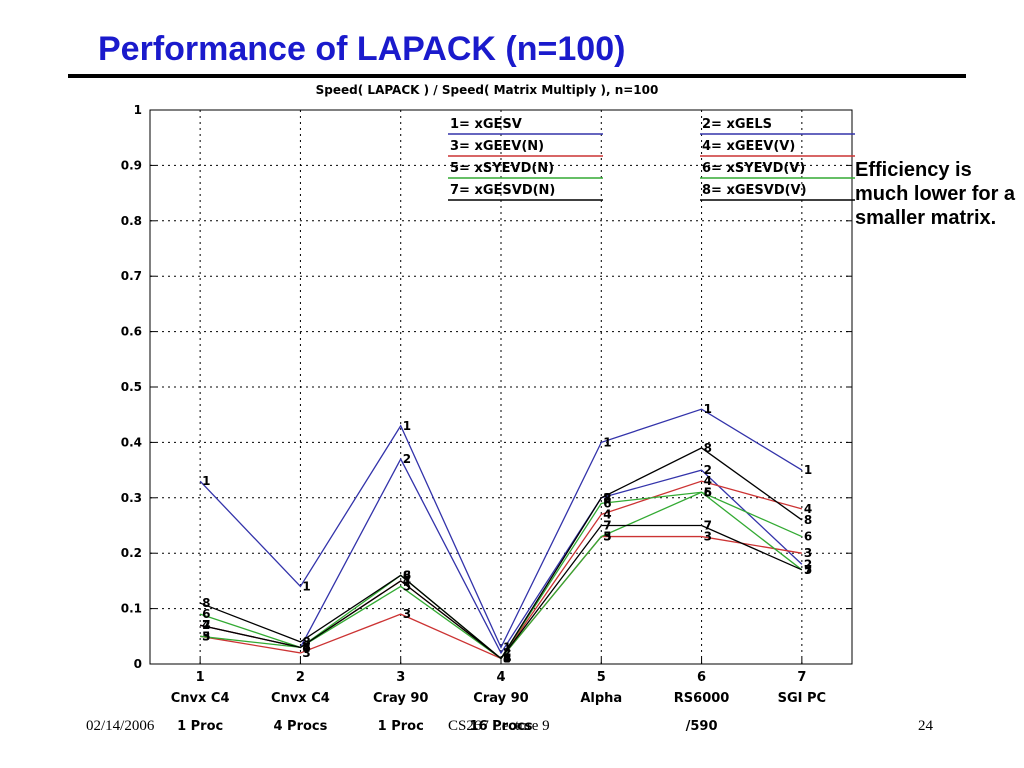 This screenshot has width=1024, height=768. I want to click on title-underline, so click(517, 76).